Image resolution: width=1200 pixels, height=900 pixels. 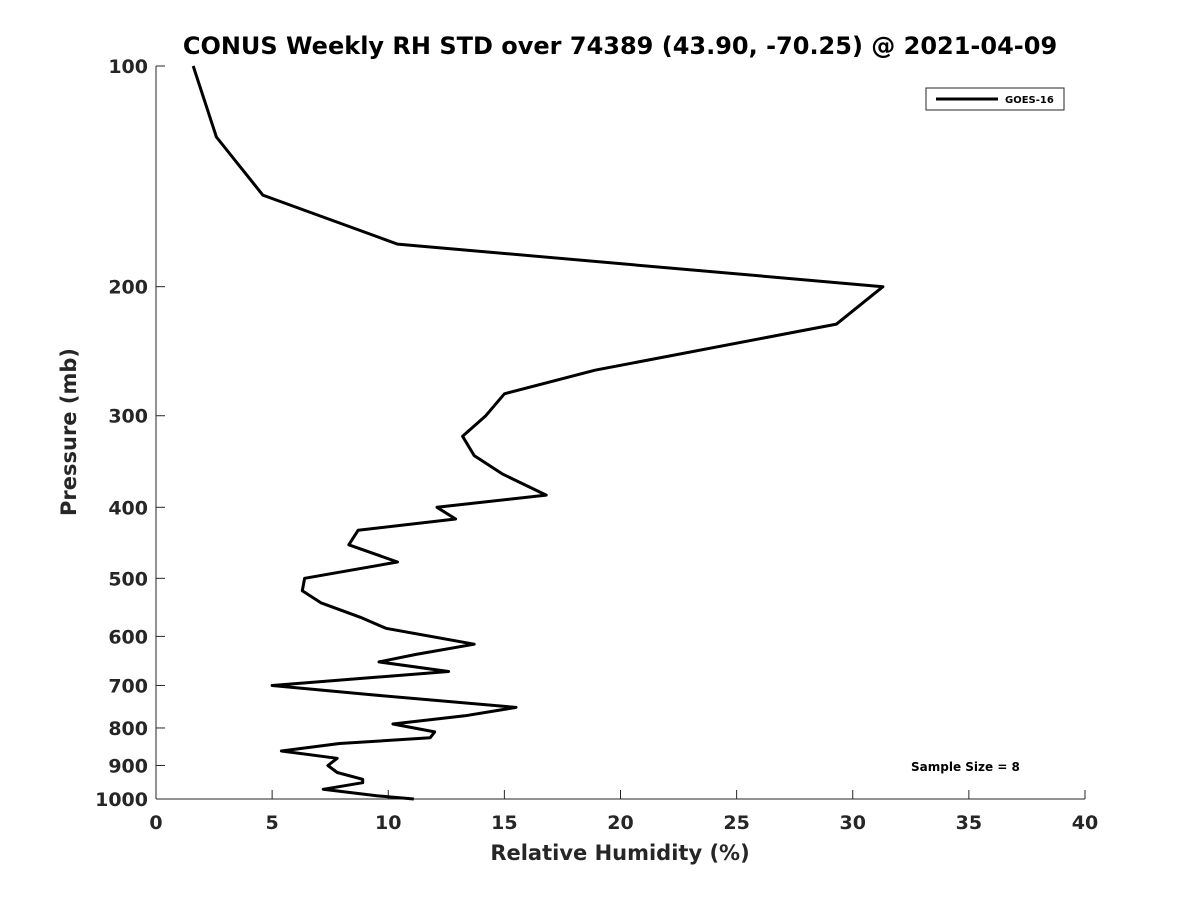 I want to click on y-tick-label: 300, so click(x=128, y=417).